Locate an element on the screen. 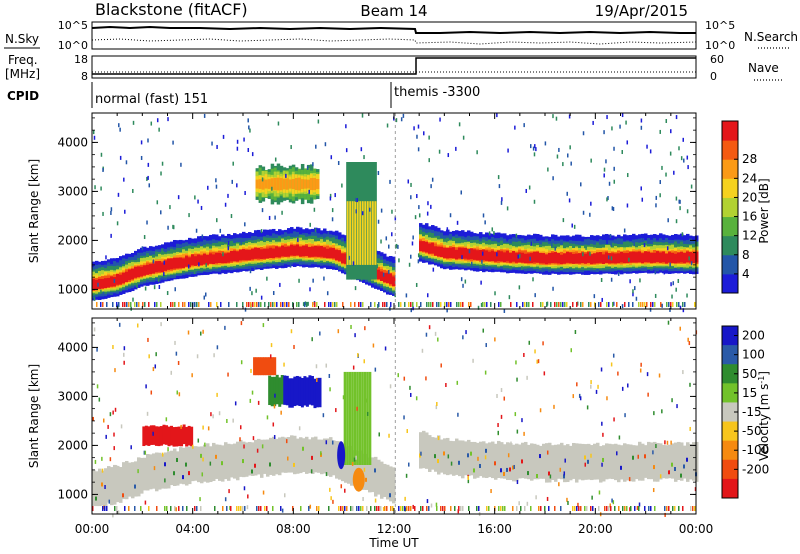 This screenshot has width=800, height=554. nsky-panel: N.Sky 10^5 10^0 10^5 10^0 N.Search is located at coordinates (401, 35).